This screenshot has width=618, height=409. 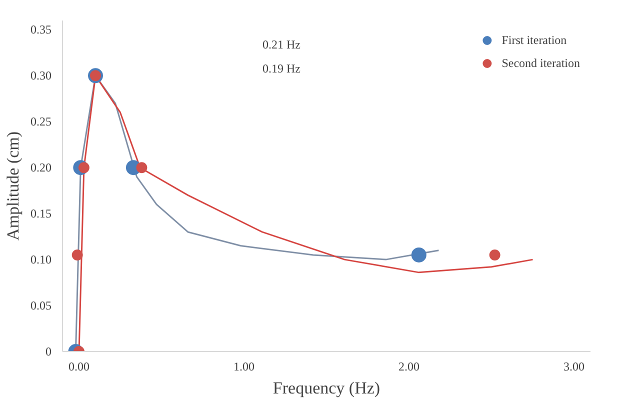 I want to click on x-axis-title: Frequency (Hz), so click(x=326, y=388).